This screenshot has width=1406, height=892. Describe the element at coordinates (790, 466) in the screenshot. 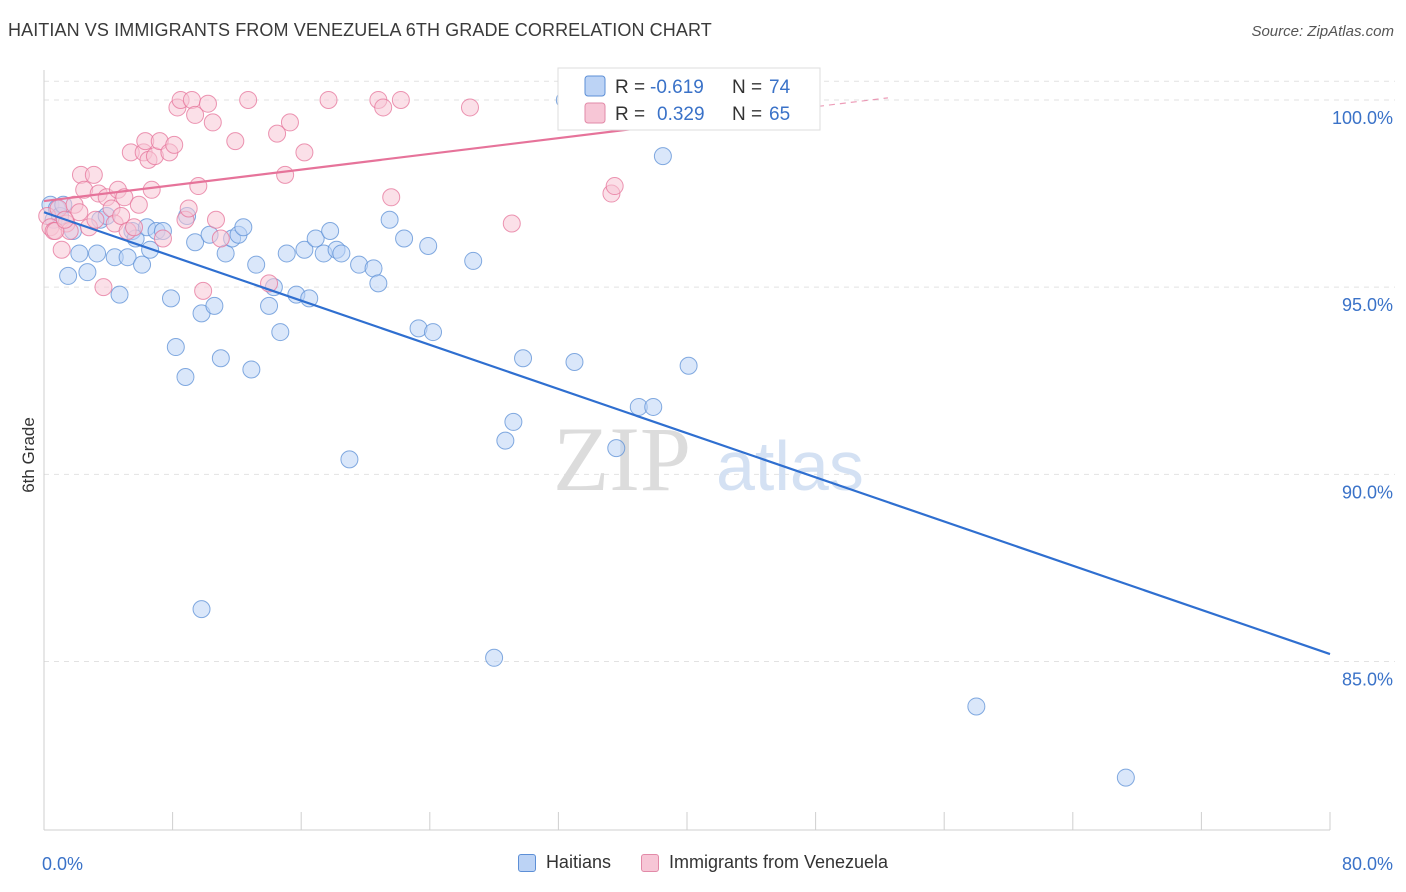

I see `watermark-atlas: atlas` at that location.